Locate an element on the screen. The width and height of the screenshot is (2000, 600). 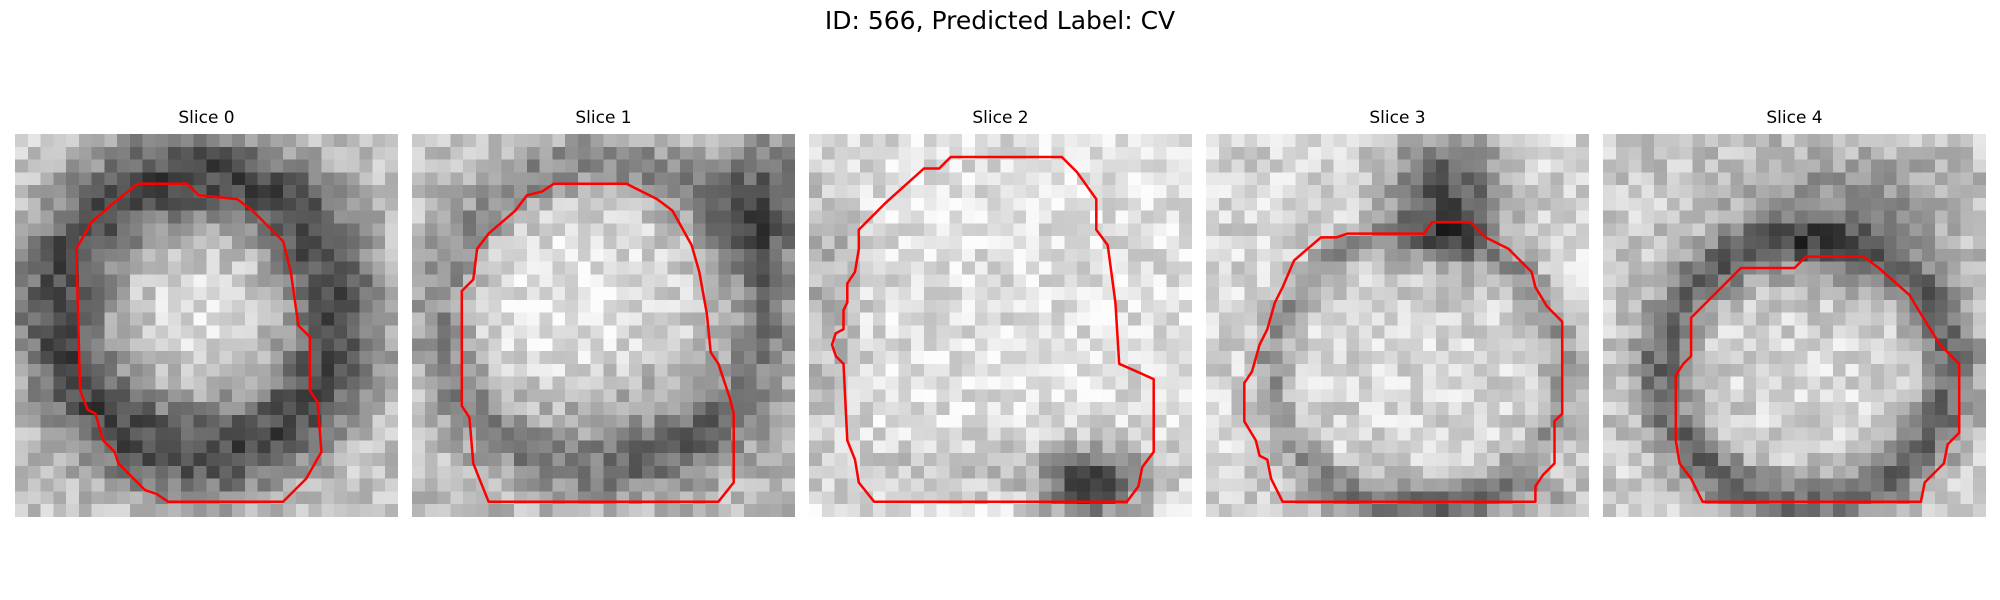
slice-panel-4: Slice 4 is located at coordinates (1794, 313).